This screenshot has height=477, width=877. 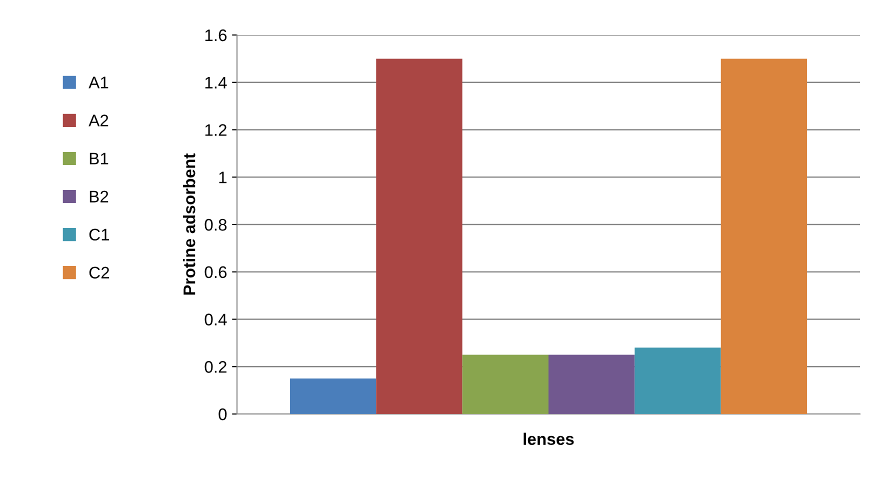 What do you see at coordinates (99, 158) in the screenshot?
I see `legend-label: B1` at bounding box center [99, 158].